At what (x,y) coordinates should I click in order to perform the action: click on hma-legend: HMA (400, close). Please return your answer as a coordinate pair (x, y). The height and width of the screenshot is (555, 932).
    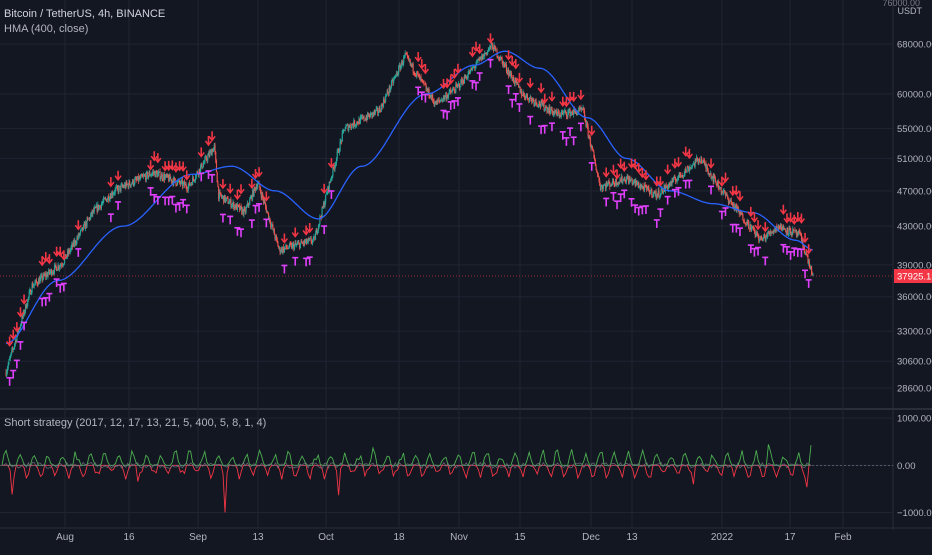
    Looking at the image, I should click on (46, 29).